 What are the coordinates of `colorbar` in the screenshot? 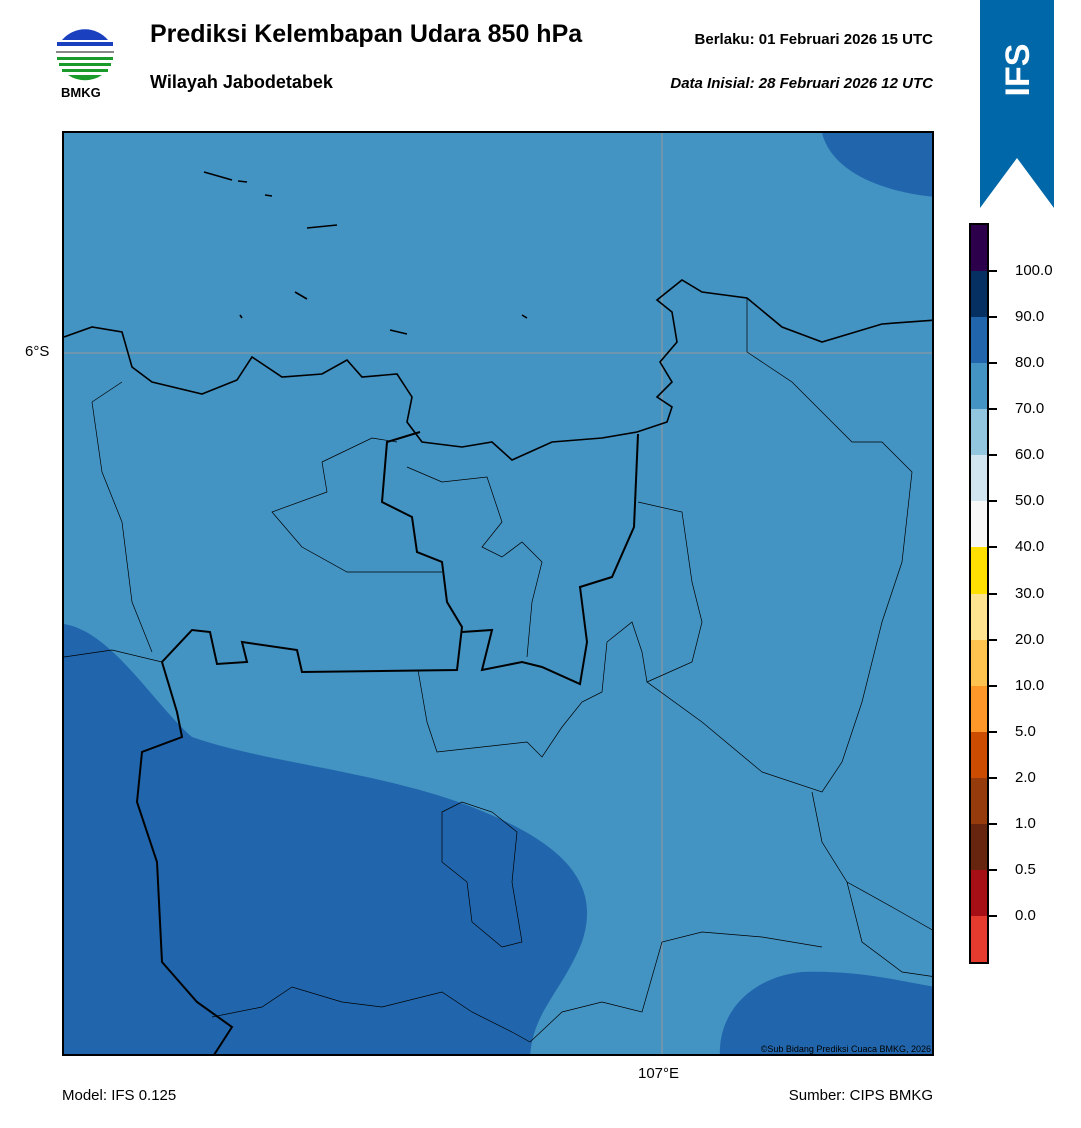 It's located at (979, 593).